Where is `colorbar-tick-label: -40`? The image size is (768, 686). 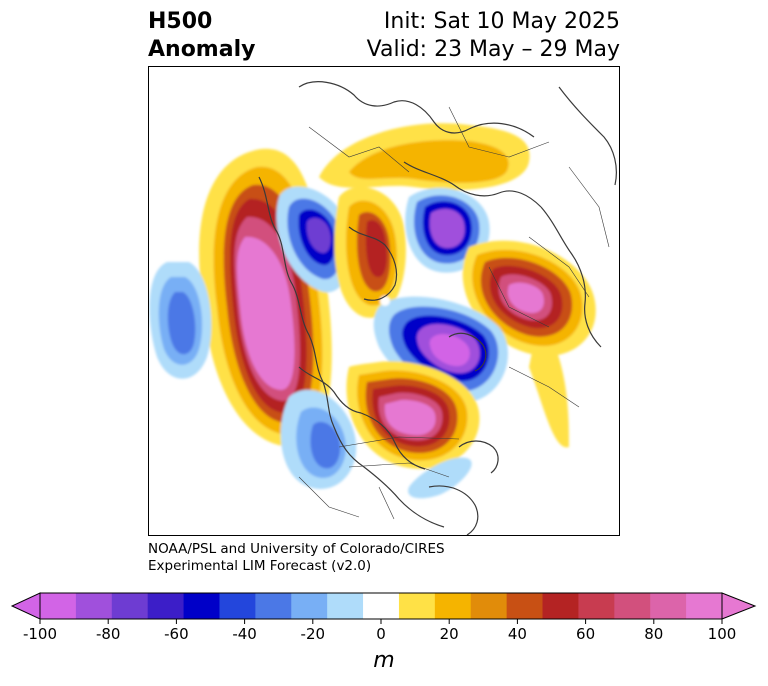
colorbar-tick-label: -40 is located at coordinates (244, 634).